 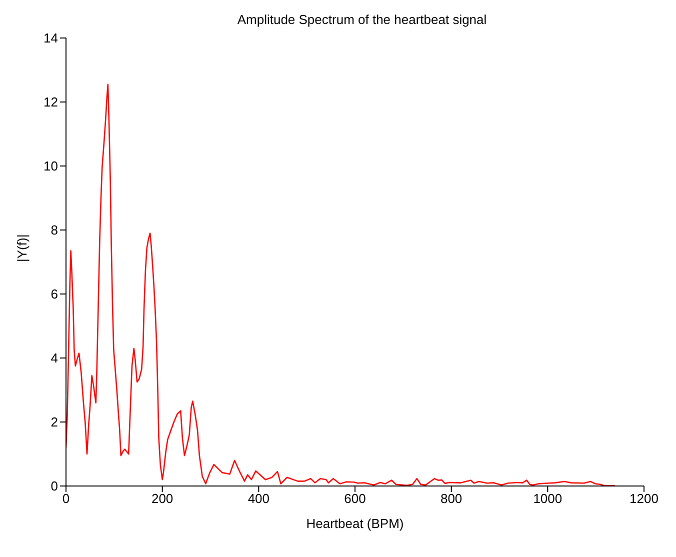 What do you see at coordinates (54, 358) in the screenshot?
I see `y-tick-label: 4` at bounding box center [54, 358].